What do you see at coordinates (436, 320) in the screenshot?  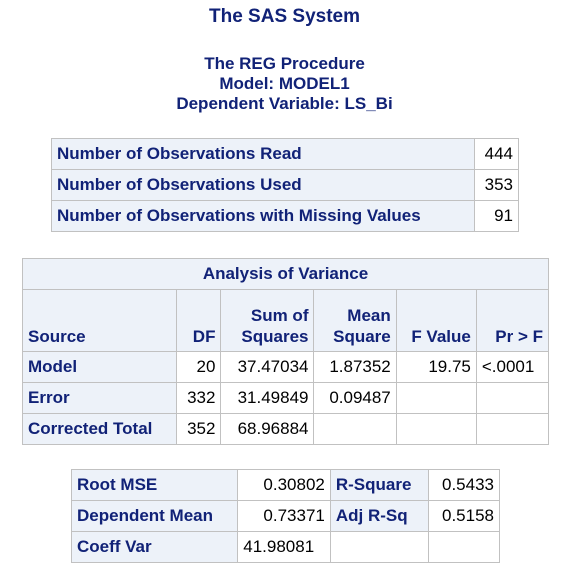 I see `col-header-f-value: F Value` at bounding box center [436, 320].